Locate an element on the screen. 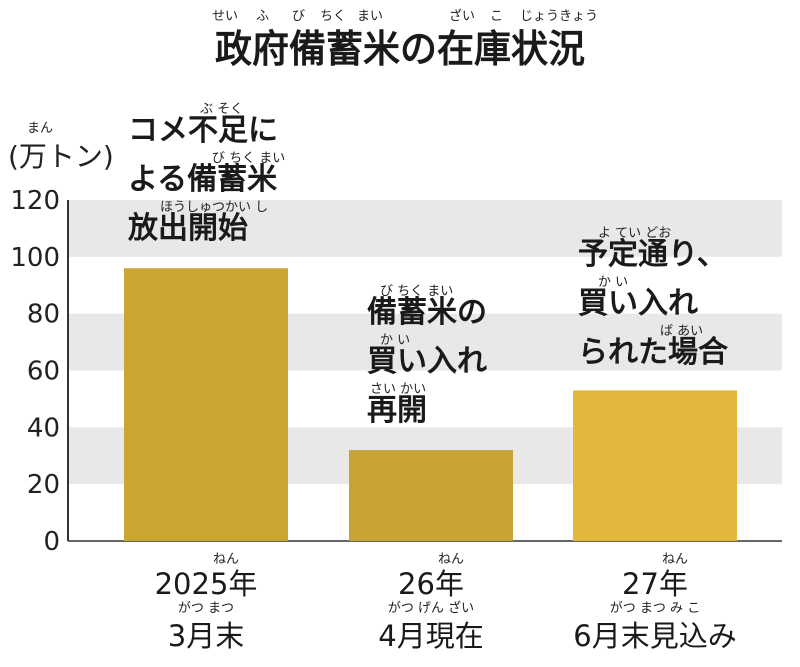 The image size is (800, 667). annotation-ruby: ば あい is located at coordinates (681, 331).